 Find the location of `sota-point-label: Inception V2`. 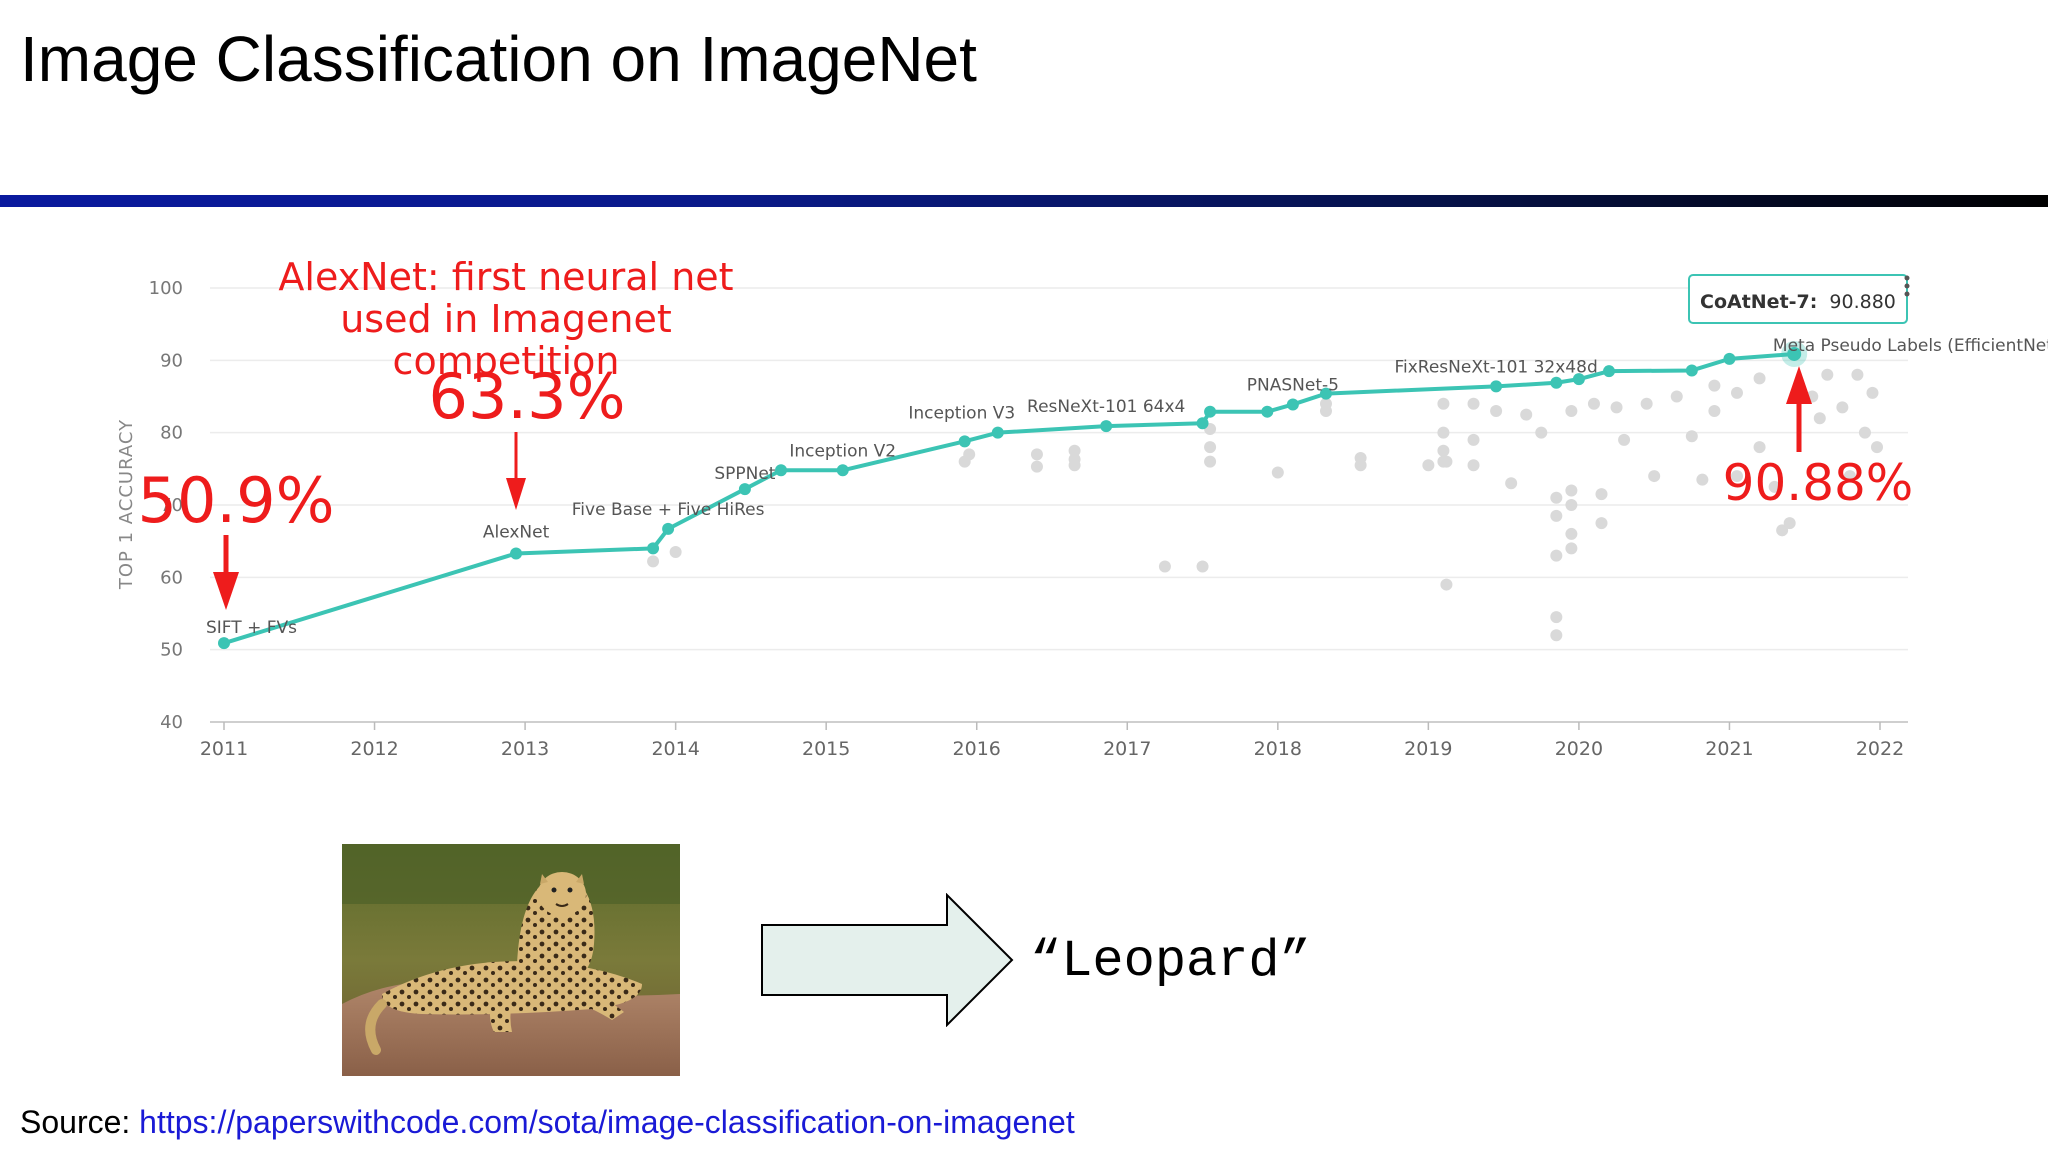

sota-point-label: Inception V2 is located at coordinates (842, 451).